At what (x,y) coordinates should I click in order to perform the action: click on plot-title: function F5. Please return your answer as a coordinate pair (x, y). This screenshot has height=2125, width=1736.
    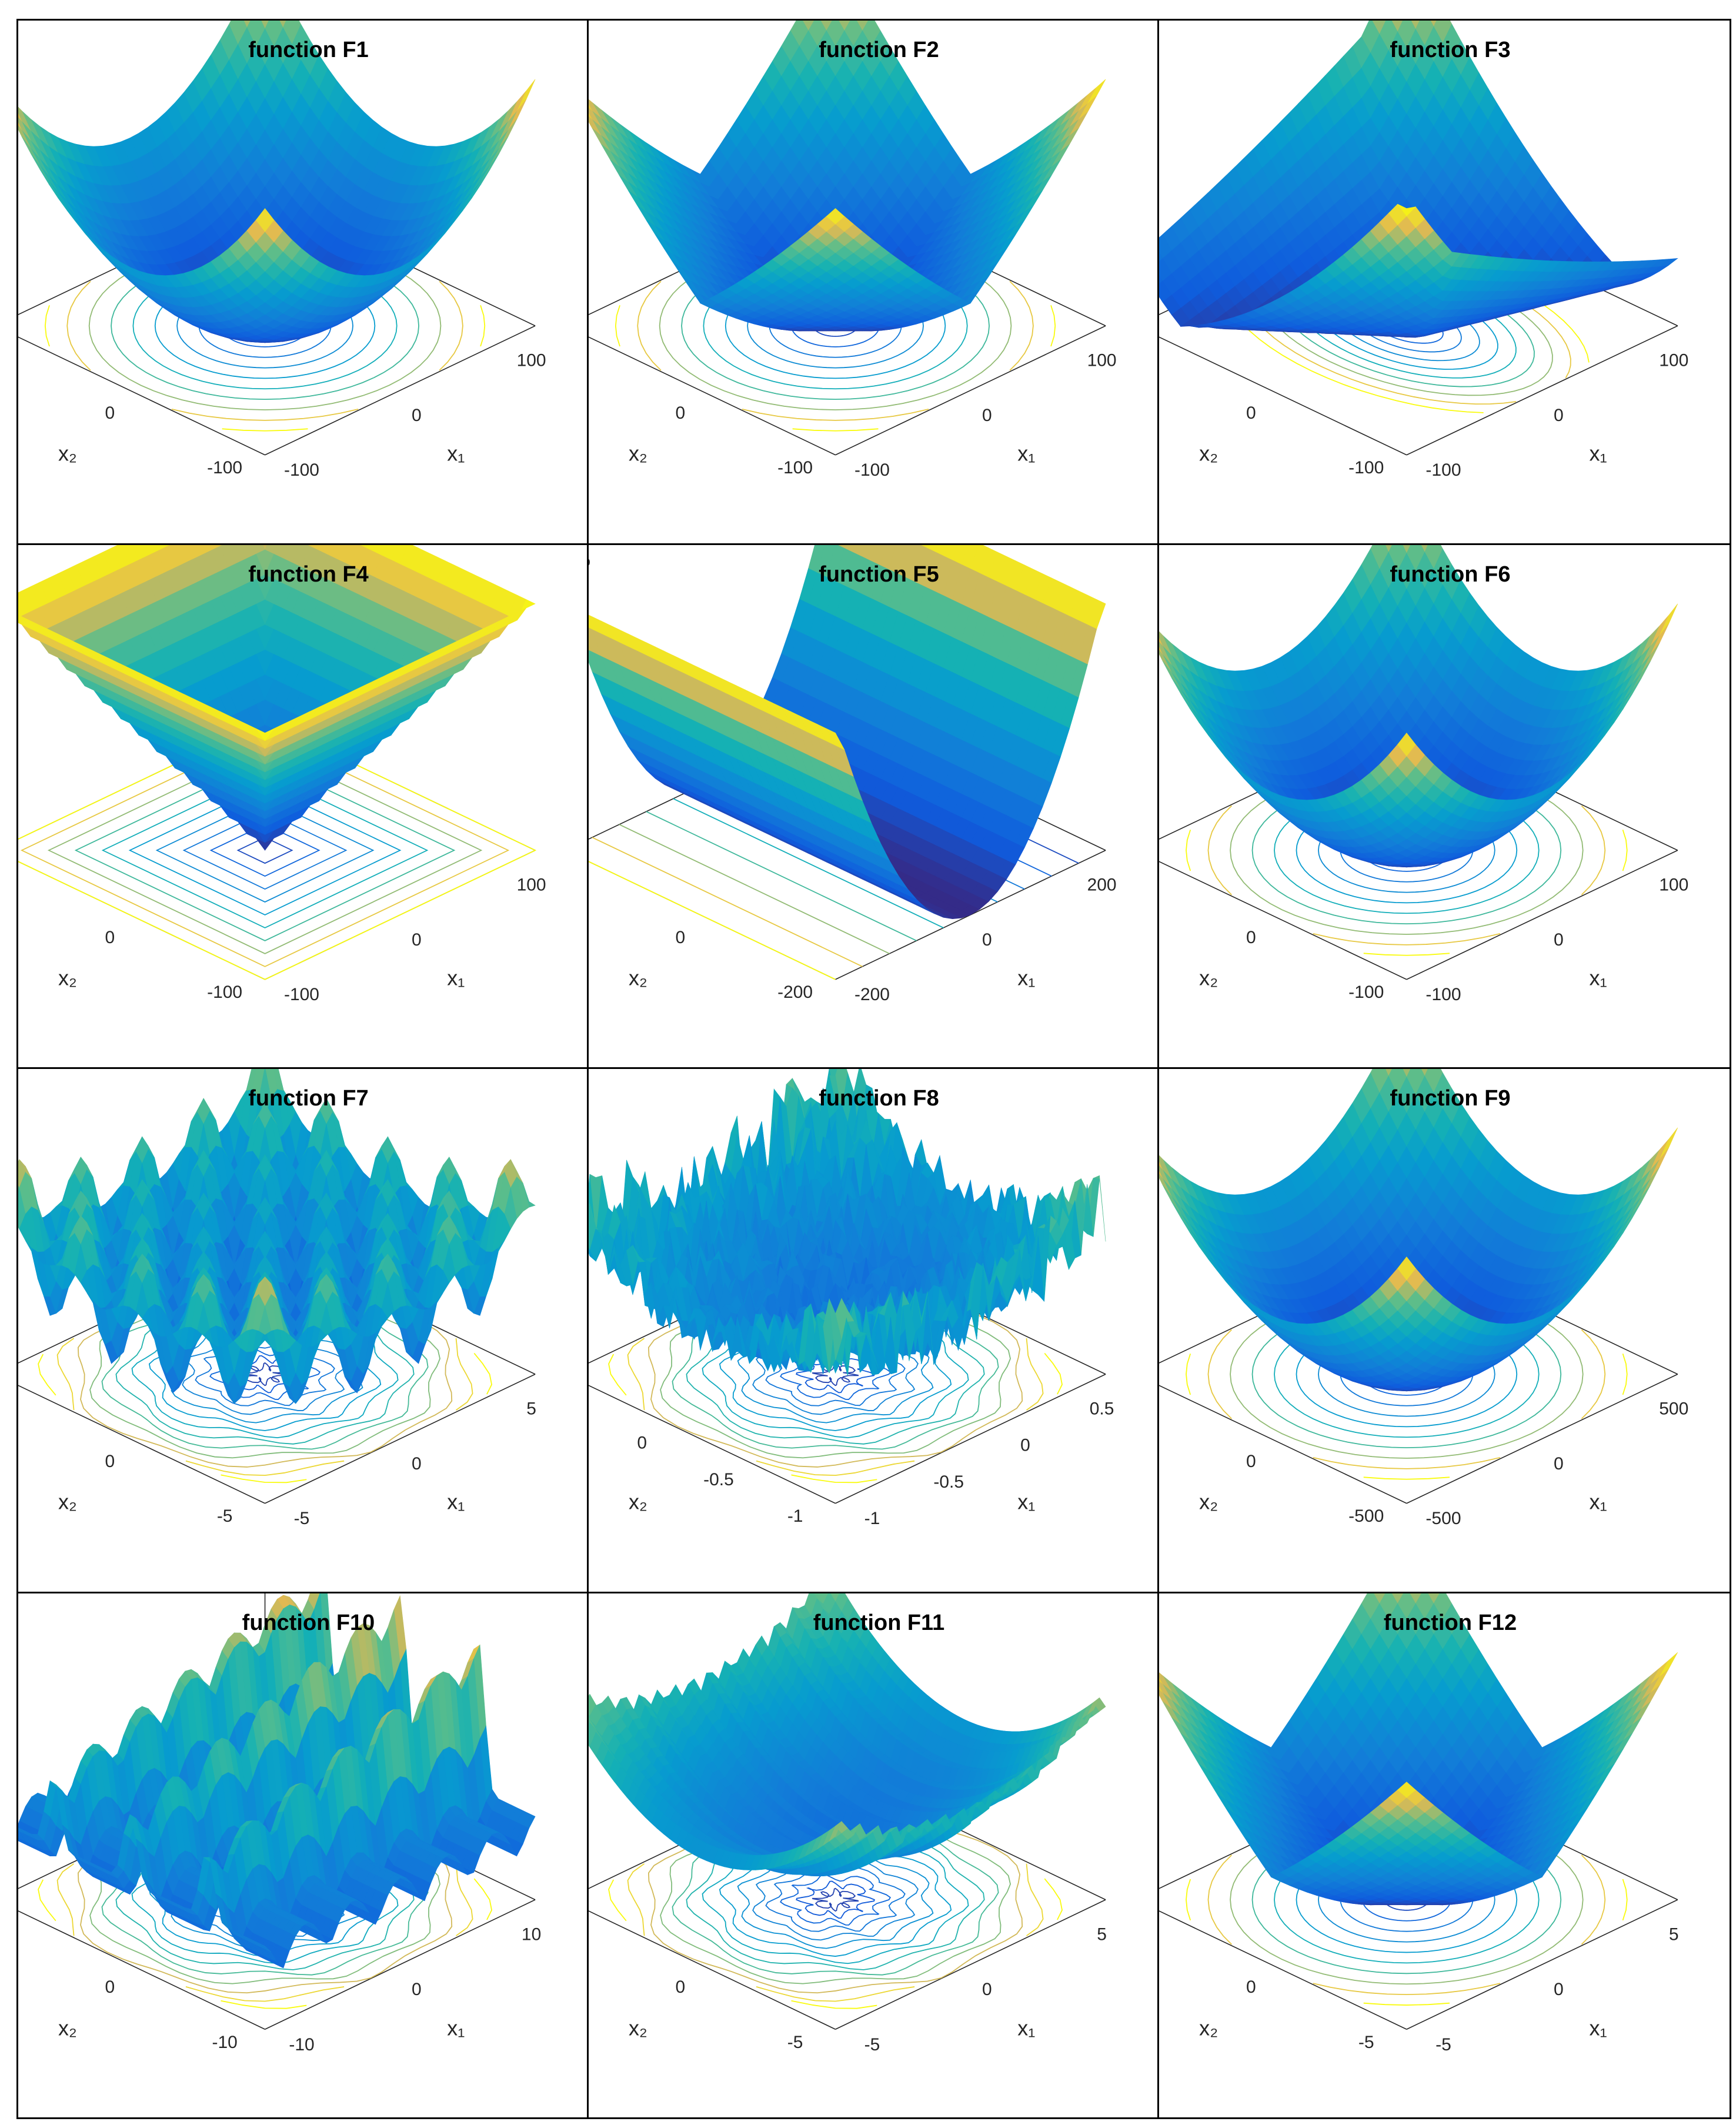
    Looking at the image, I should click on (879, 574).